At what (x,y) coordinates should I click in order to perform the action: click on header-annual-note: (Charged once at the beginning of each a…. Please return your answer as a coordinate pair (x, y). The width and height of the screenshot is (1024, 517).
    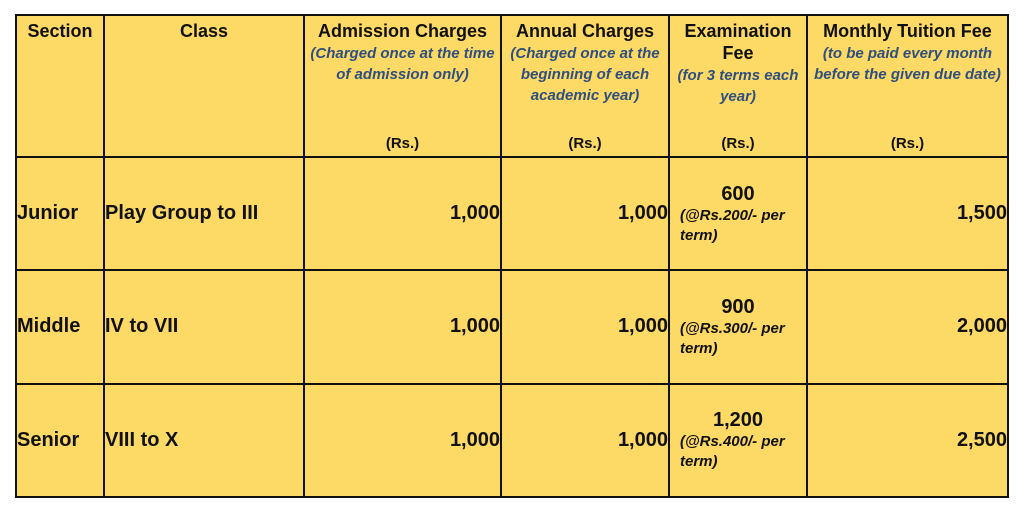
    Looking at the image, I should click on (585, 74).